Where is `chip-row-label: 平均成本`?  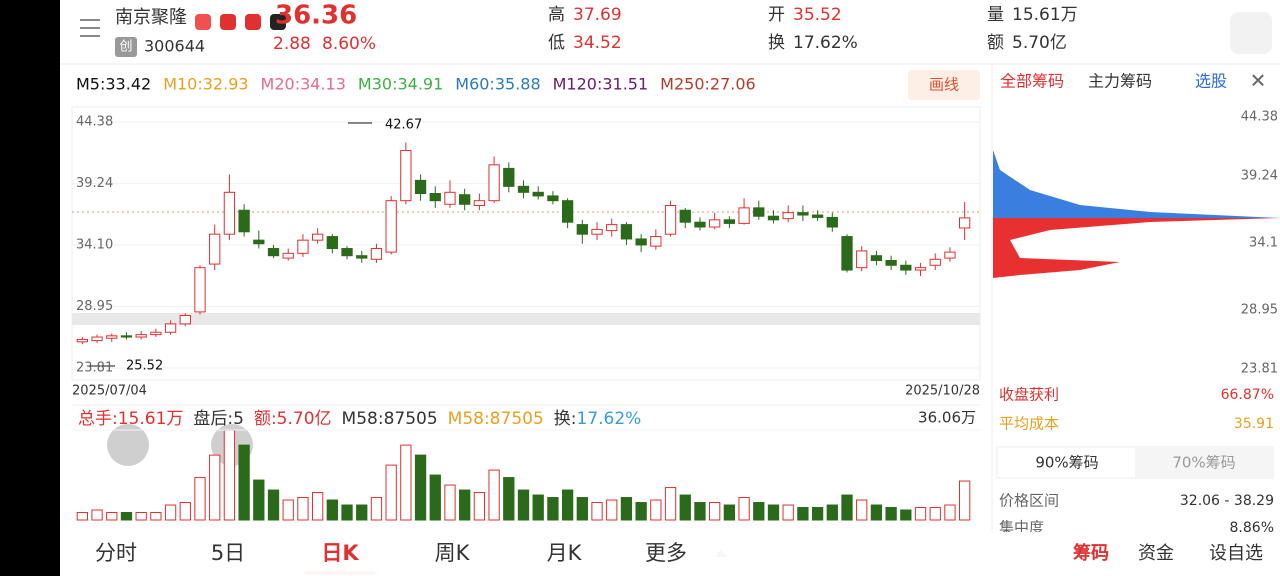 chip-row-label: 平均成本 is located at coordinates (1029, 424).